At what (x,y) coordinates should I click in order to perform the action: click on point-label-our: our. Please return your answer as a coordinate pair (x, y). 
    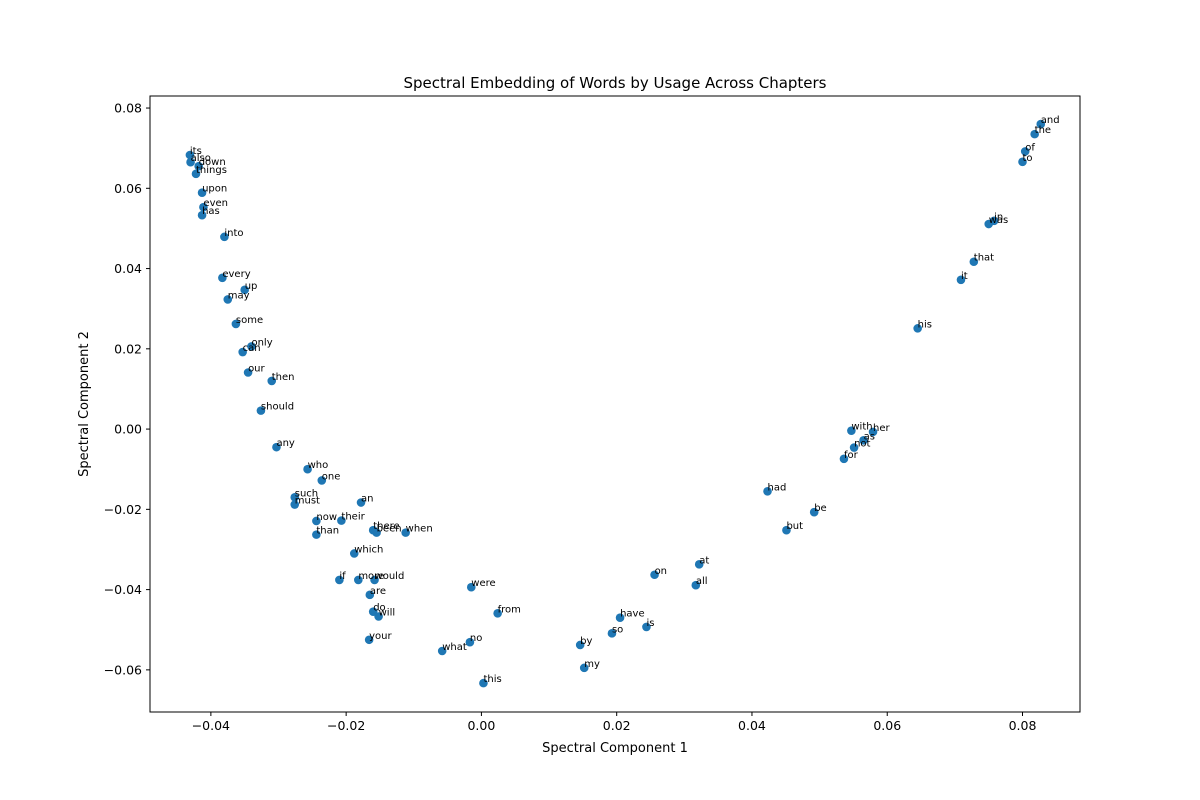
    Looking at the image, I should click on (256, 368).